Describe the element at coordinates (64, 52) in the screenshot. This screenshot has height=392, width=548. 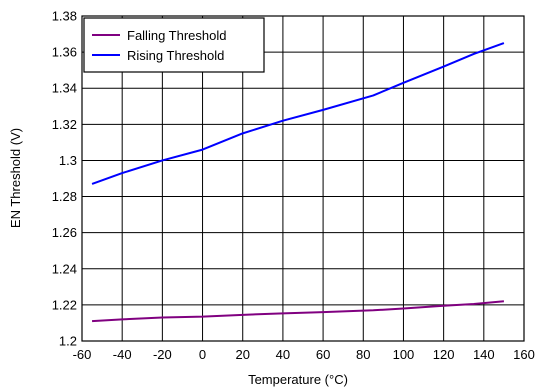
I see `y-tick-label: 1.36` at that location.